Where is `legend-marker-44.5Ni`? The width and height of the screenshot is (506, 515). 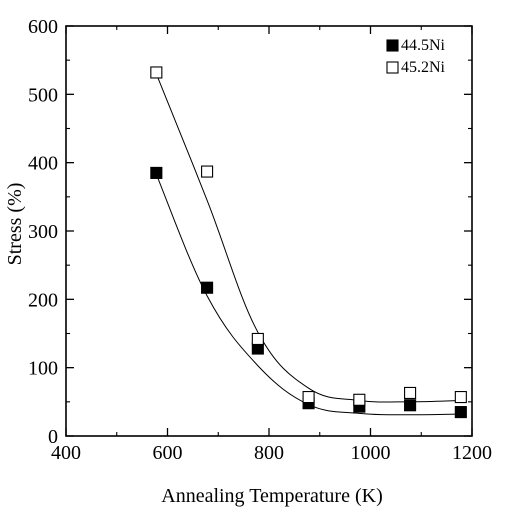 legend-marker-44.5Ni is located at coordinates (392, 45).